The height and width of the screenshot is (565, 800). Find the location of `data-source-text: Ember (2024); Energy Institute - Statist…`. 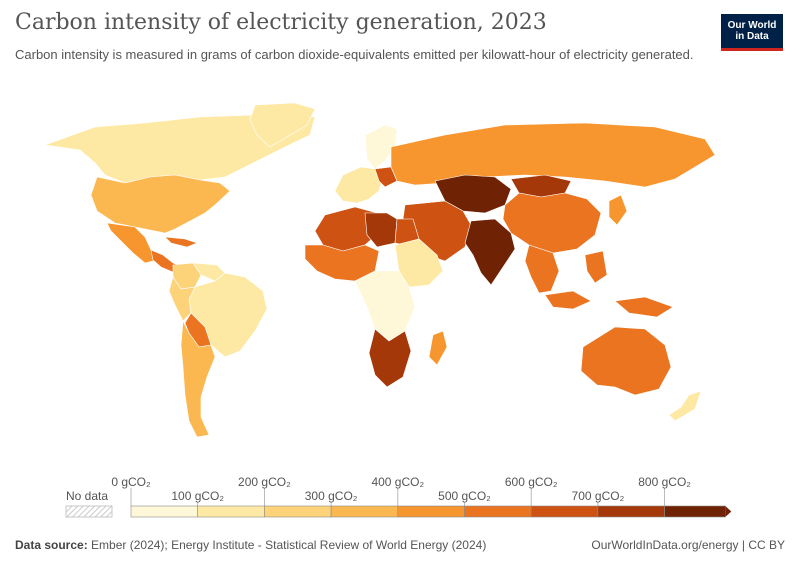

data-source-text: Ember (2024); Energy Institute - Statist… is located at coordinates (289, 545).